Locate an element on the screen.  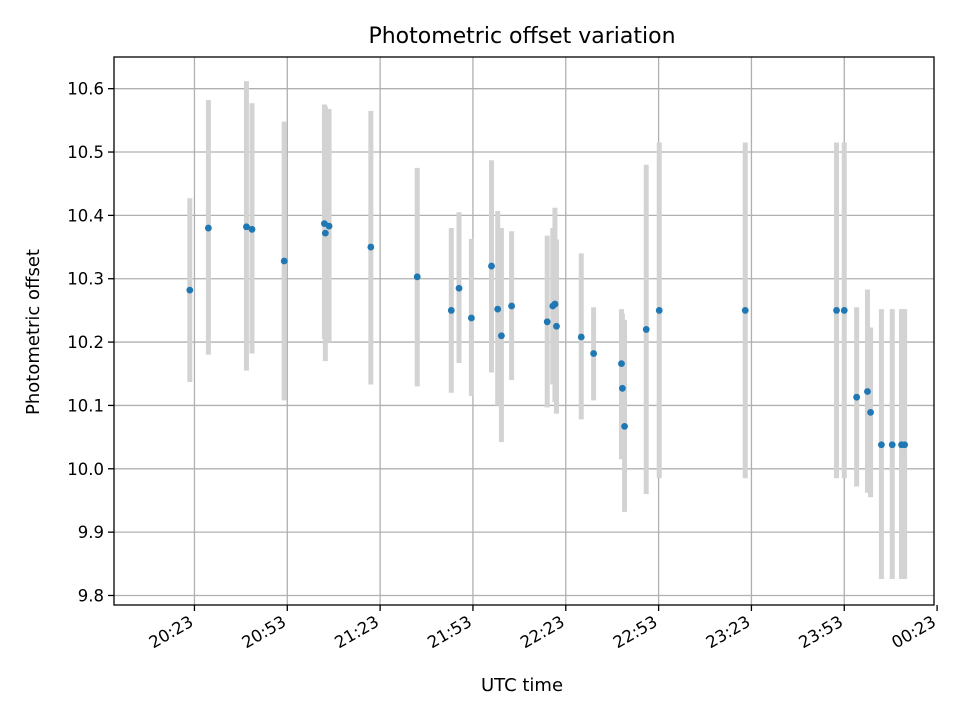
x-tick-label: 23:23 is located at coordinates (728, 632).